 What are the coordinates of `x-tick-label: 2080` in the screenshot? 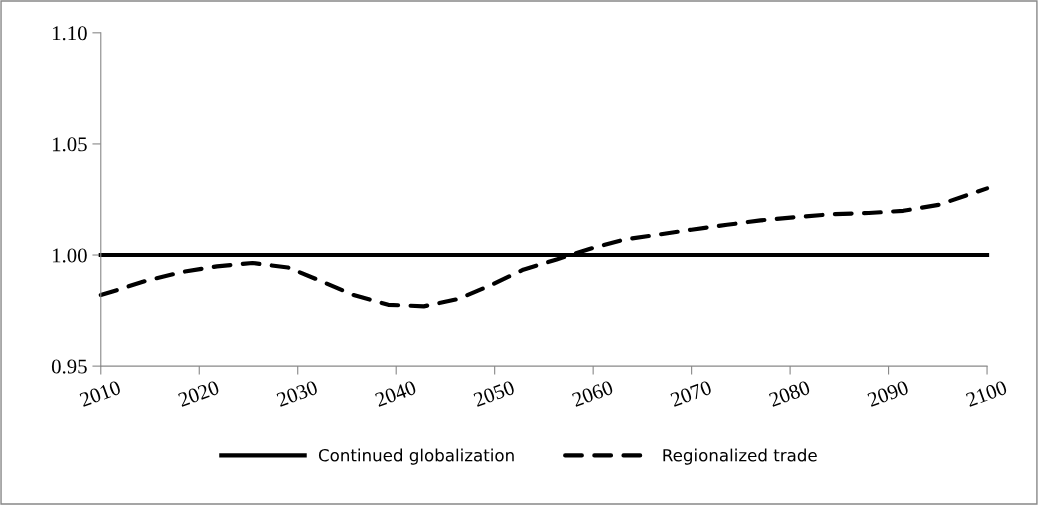 It's located at (789, 394).